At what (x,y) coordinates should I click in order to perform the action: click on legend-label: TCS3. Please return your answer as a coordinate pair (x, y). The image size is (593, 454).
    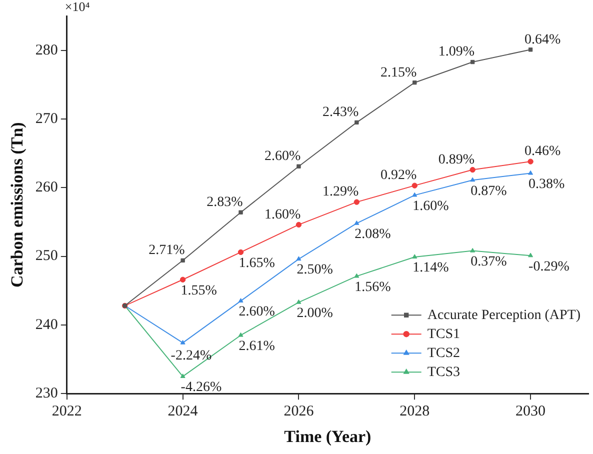
    Looking at the image, I should click on (443, 372).